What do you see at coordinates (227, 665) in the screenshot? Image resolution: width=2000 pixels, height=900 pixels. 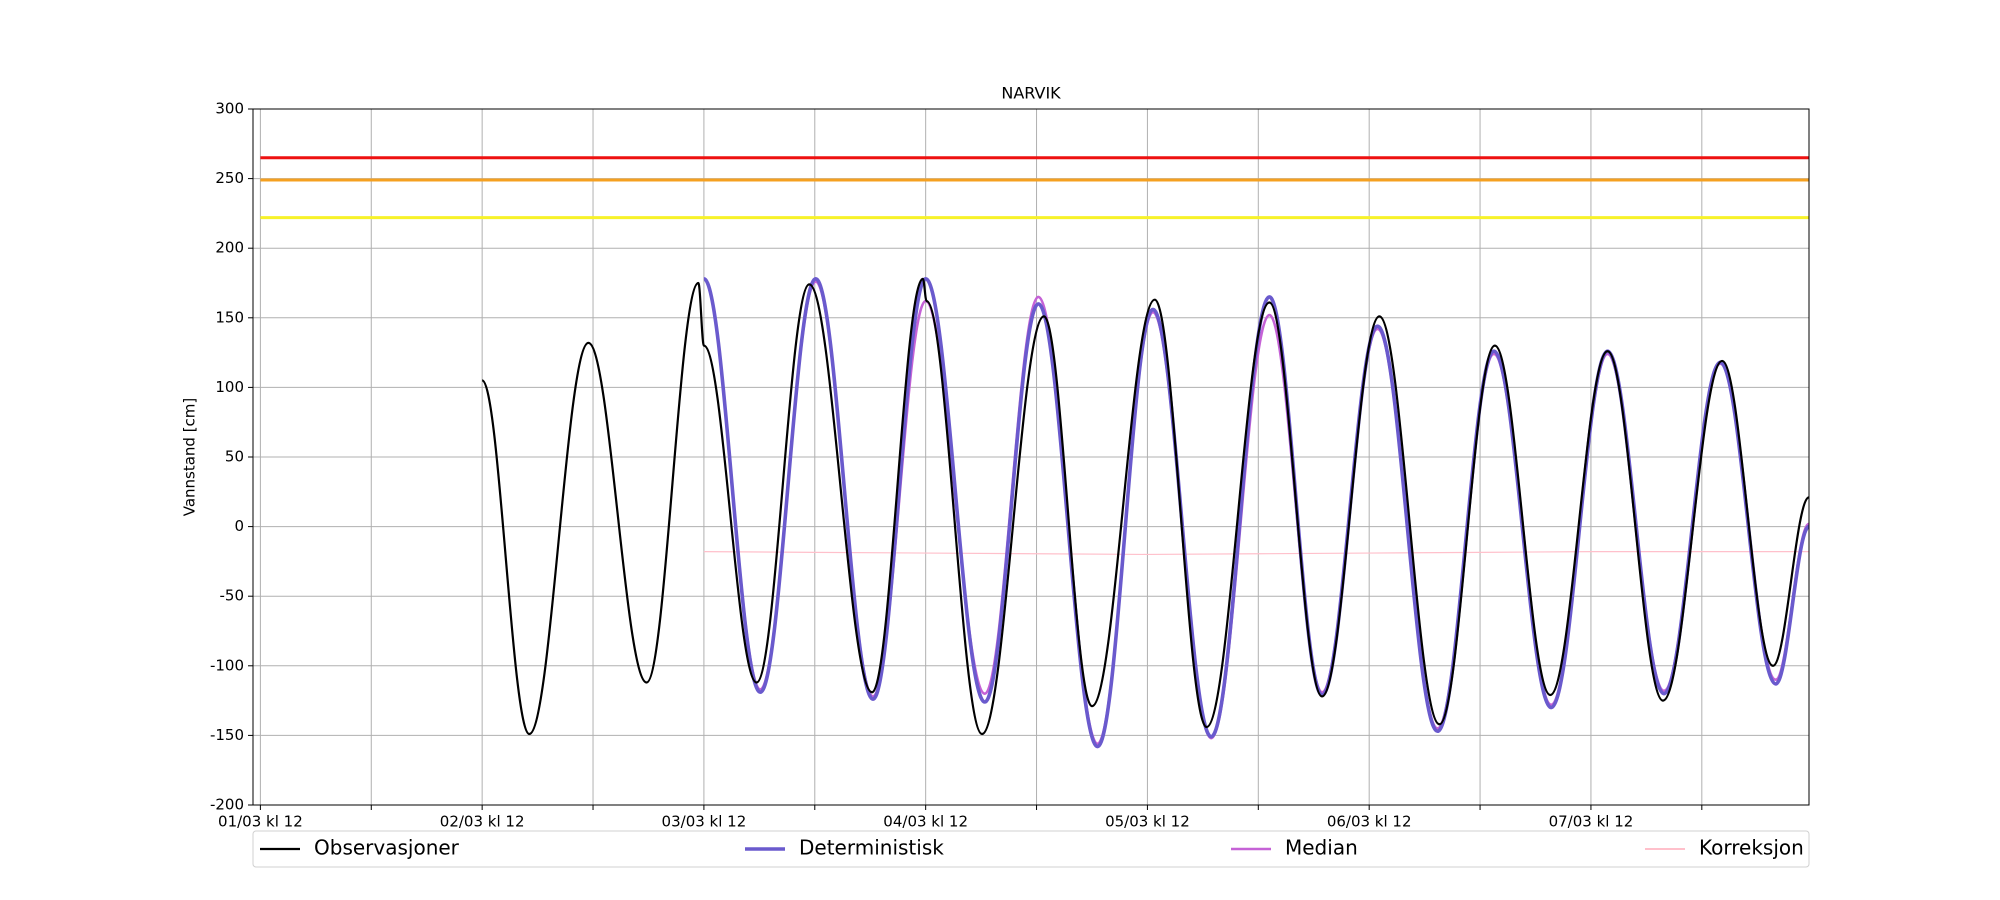 I see `y-tick-label: -100` at bounding box center [227, 665].